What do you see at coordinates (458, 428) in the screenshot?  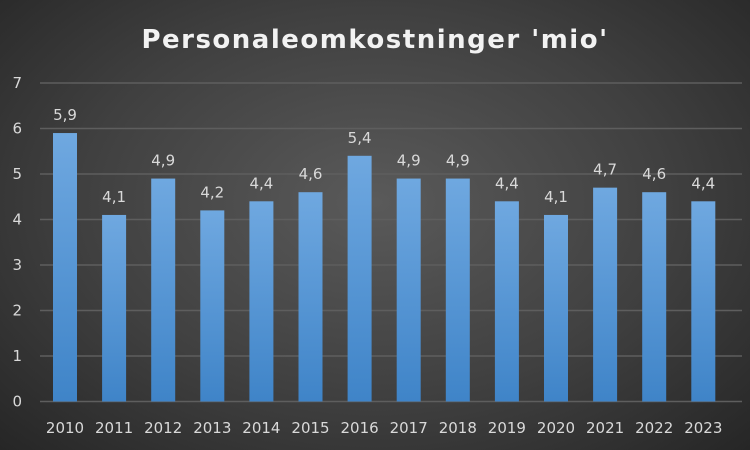 I see `x-tick-label: 2018` at bounding box center [458, 428].